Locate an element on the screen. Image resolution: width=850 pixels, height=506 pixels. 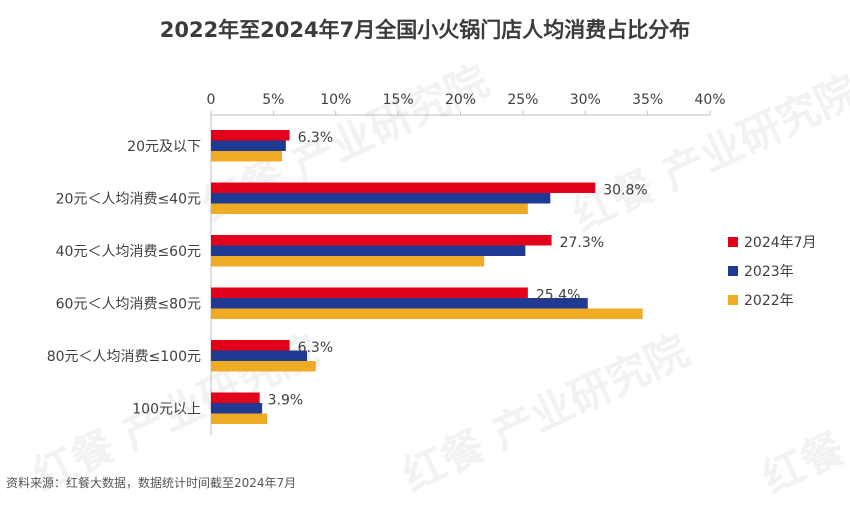
x-tick-label: 25% is located at coordinates (522, 100).